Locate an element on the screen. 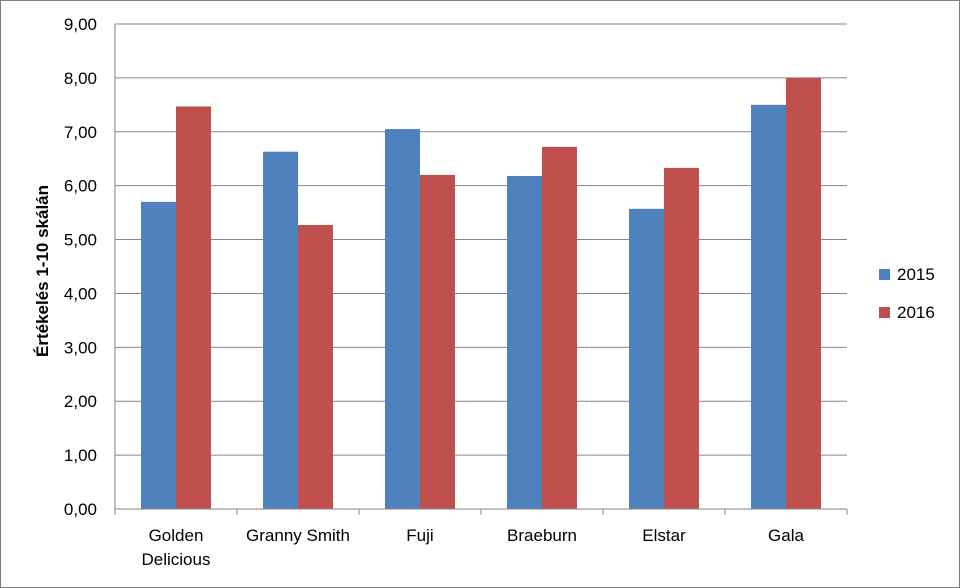 This screenshot has height=588, width=960. x-category-label: Granny Smith is located at coordinates (298, 535).